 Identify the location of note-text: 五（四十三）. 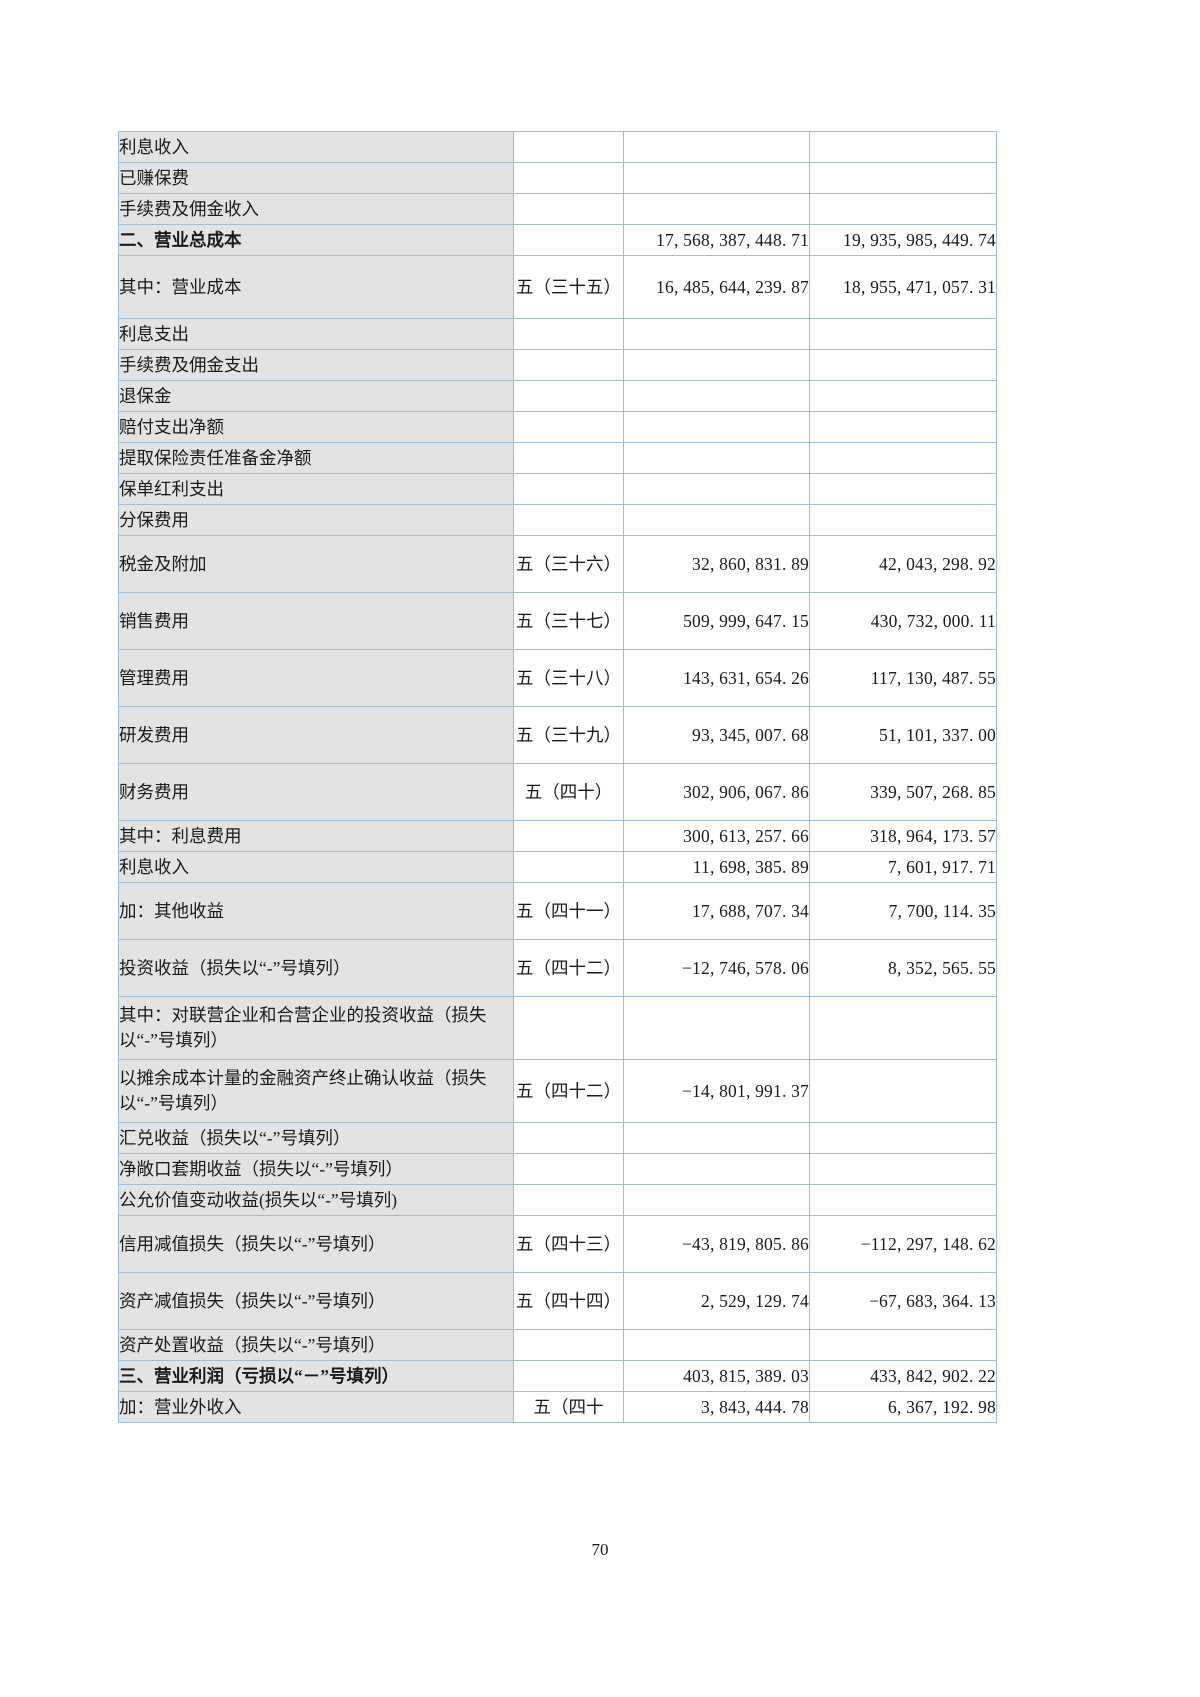
(568, 1243).